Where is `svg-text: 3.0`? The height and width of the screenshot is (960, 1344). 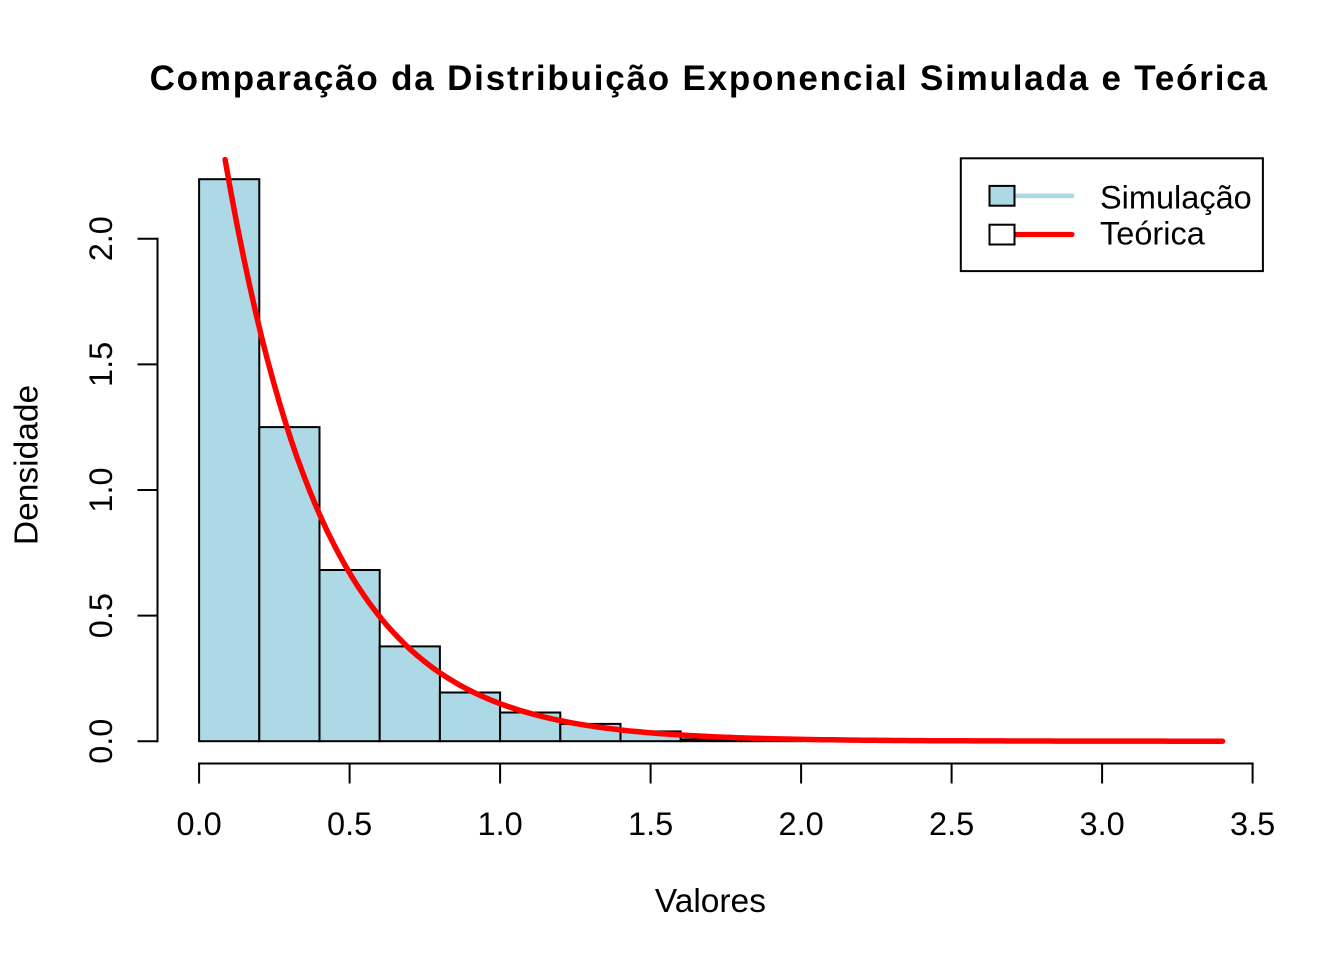
svg-text: 3.0 is located at coordinates (1102, 824).